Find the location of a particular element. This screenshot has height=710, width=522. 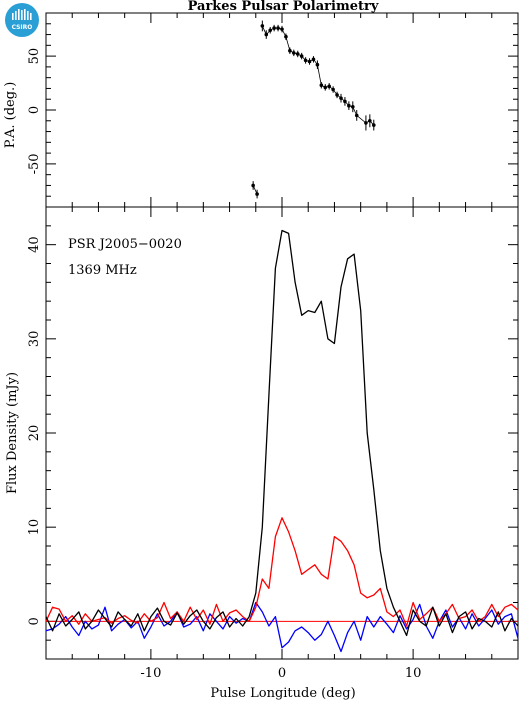

pa-y-tick-label: -50 is located at coordinates (34, 163).